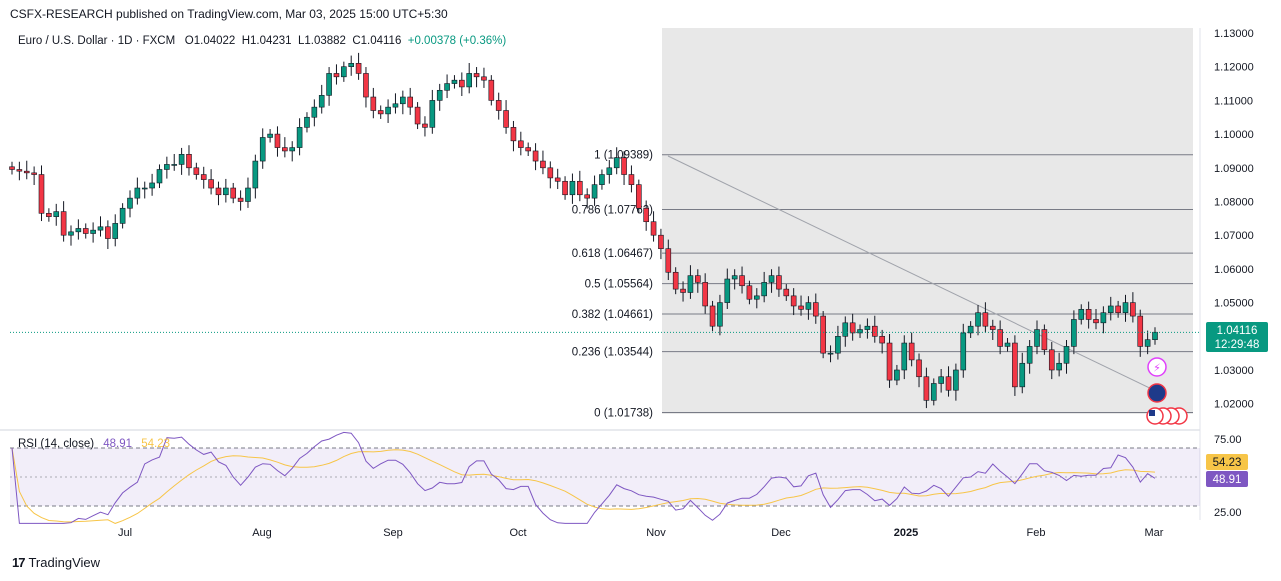 The width and height of the screenshot is (1281, 581). I want to click on rsi-line, so click(583, 477).